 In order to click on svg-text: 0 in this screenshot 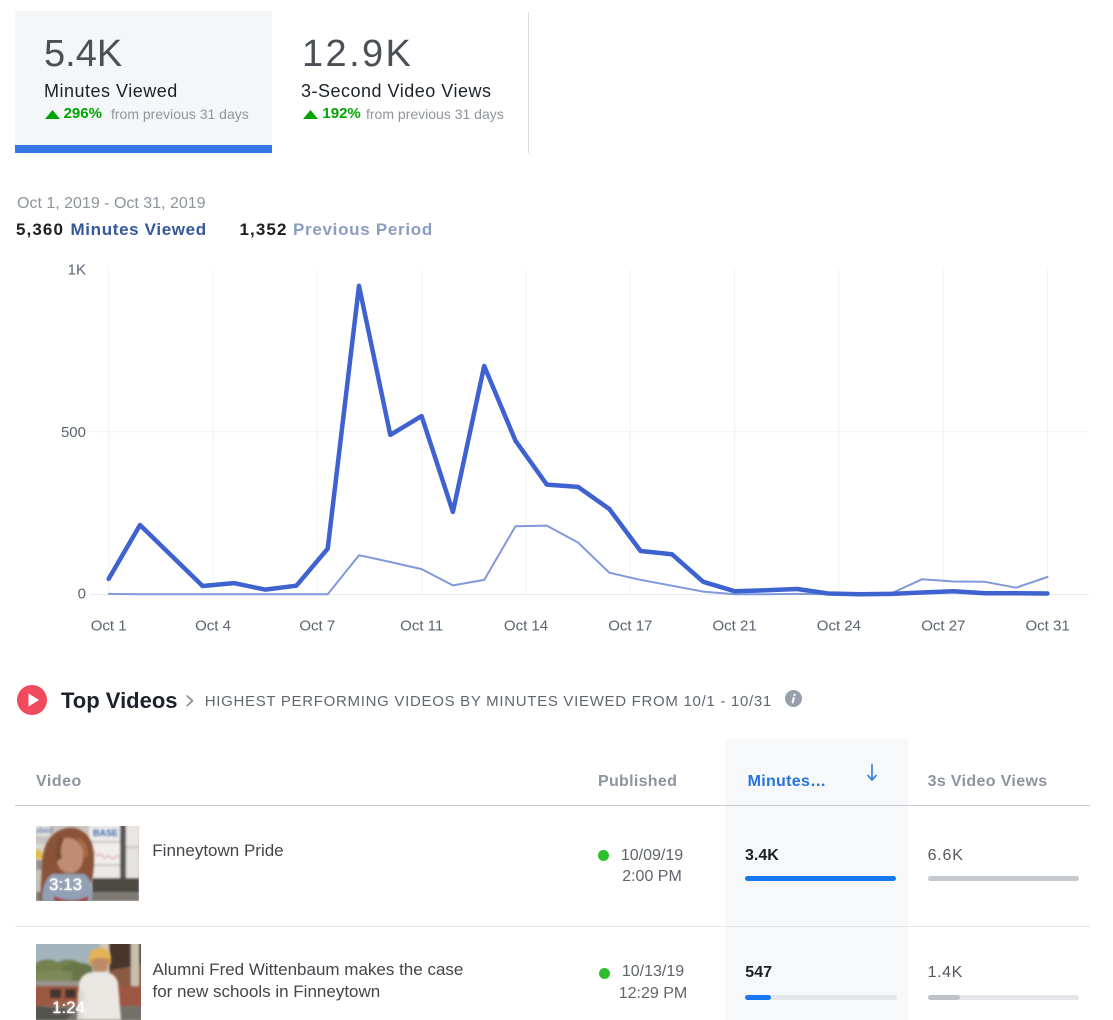, I will do `click(82, 594)`.